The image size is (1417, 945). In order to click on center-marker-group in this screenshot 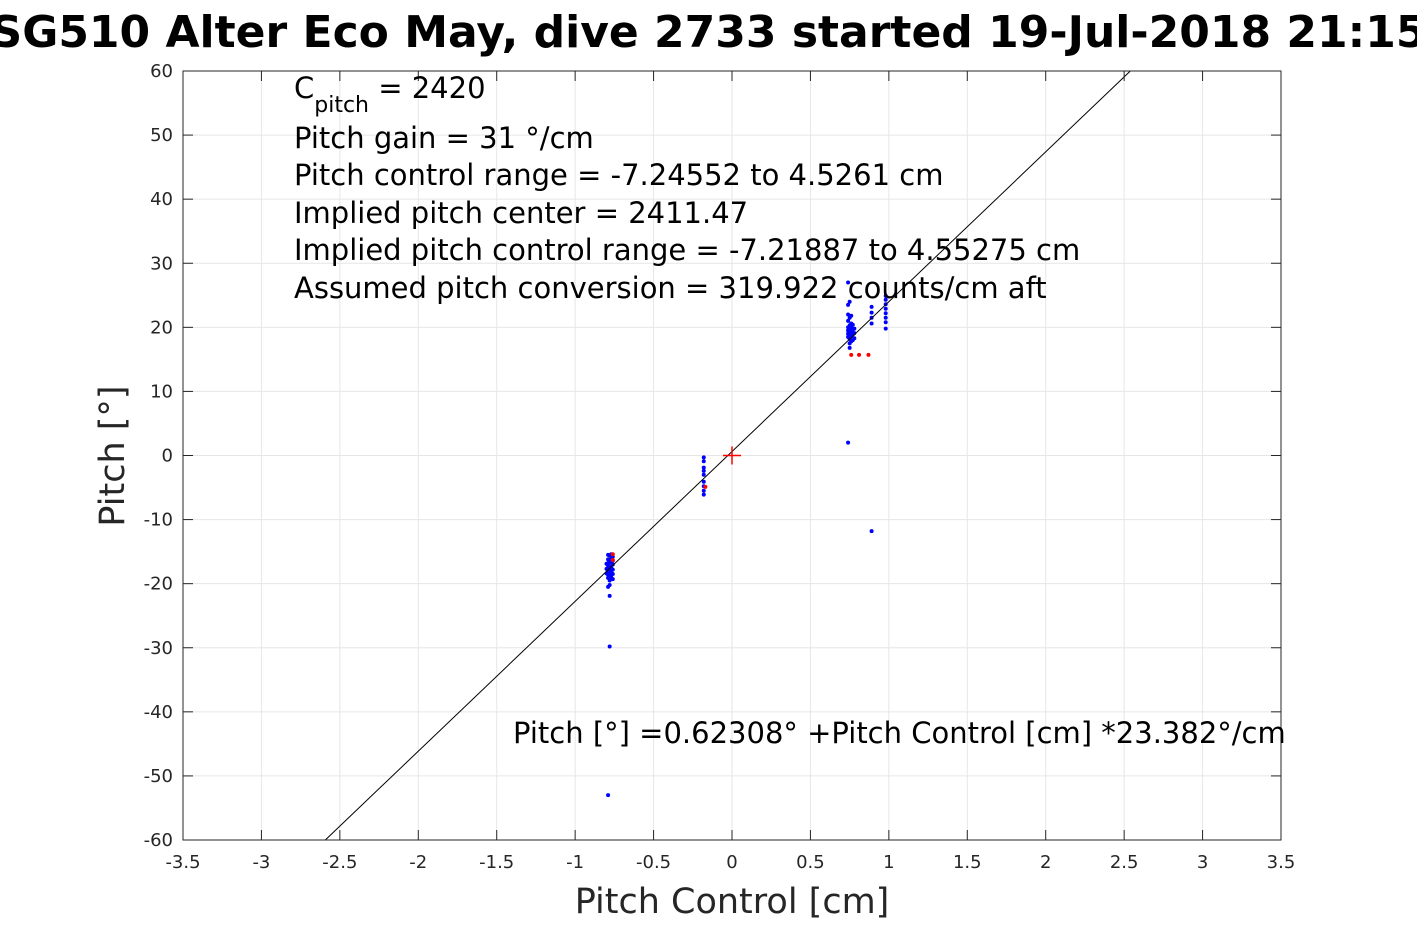, I will do `click(732, 455)`.